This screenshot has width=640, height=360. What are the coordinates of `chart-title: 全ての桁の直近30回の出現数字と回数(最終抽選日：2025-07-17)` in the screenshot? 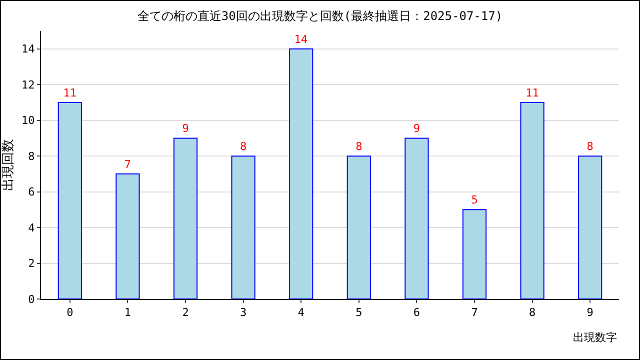 It's located at (320, 16).